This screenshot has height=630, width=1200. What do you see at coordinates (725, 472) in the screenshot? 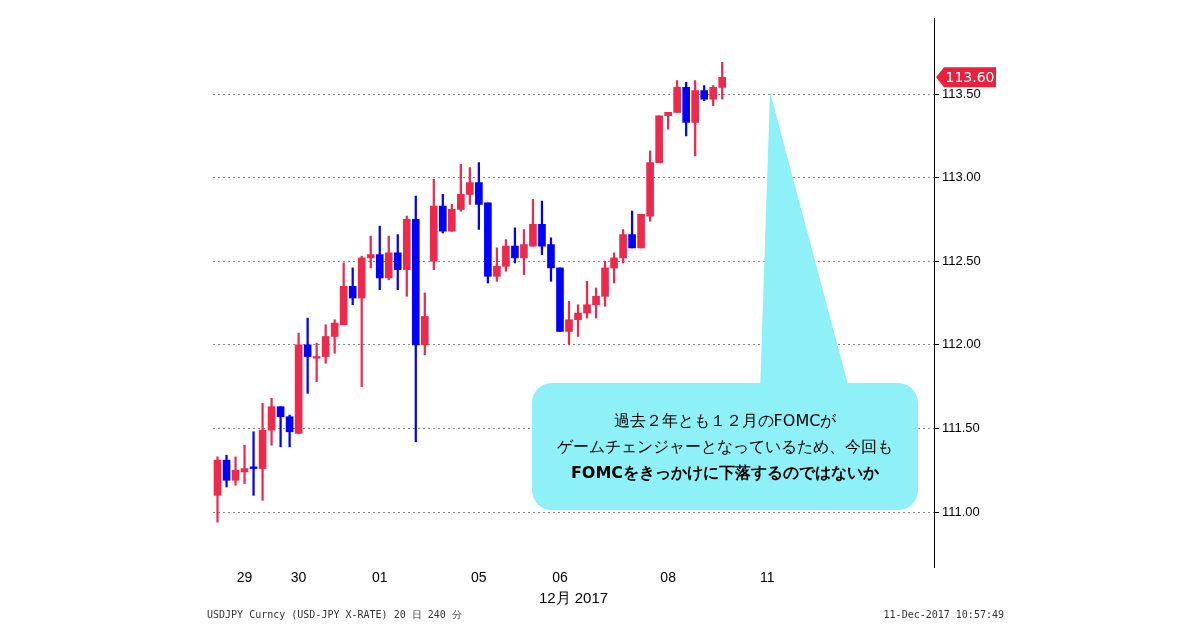
I see `annotation: FOMCをきっかけに下落するのではないか` at bounding box center [725, 472].